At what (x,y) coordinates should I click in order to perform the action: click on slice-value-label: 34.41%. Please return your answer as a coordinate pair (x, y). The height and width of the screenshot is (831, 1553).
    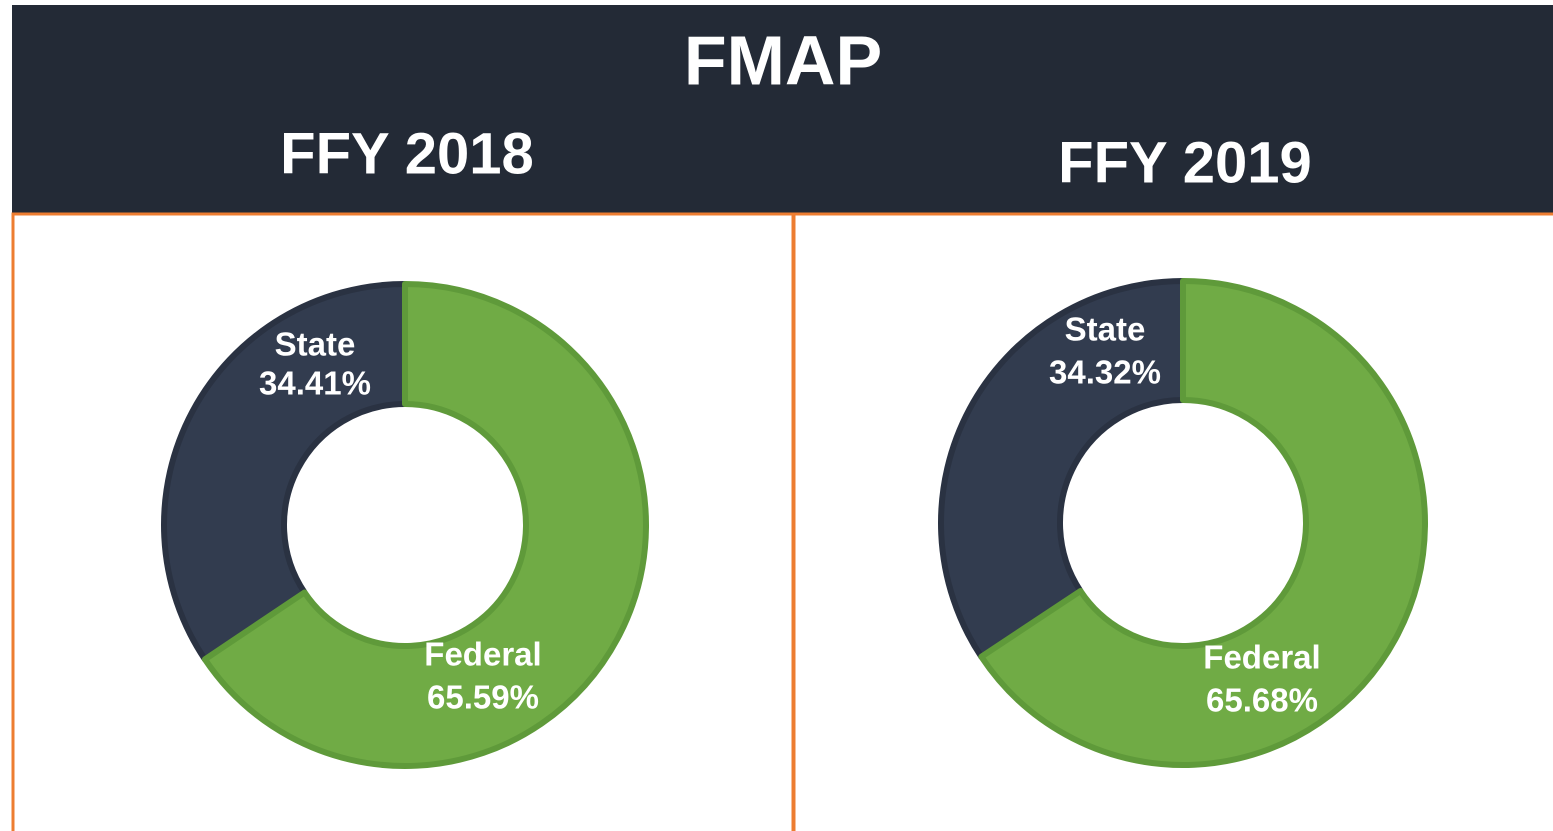
    Looking at the image, I should click on (315, 383).